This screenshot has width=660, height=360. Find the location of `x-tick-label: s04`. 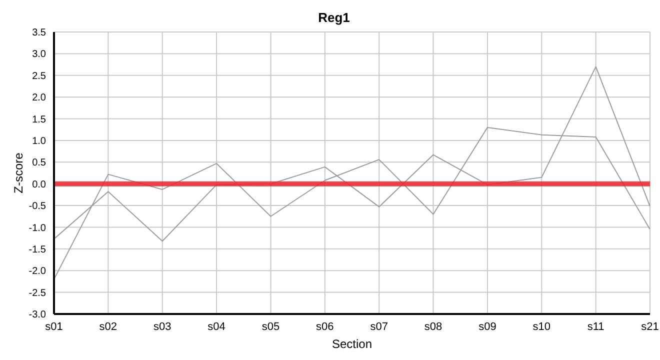

x-tick-label: s04 is located at coordinates (217, 326).